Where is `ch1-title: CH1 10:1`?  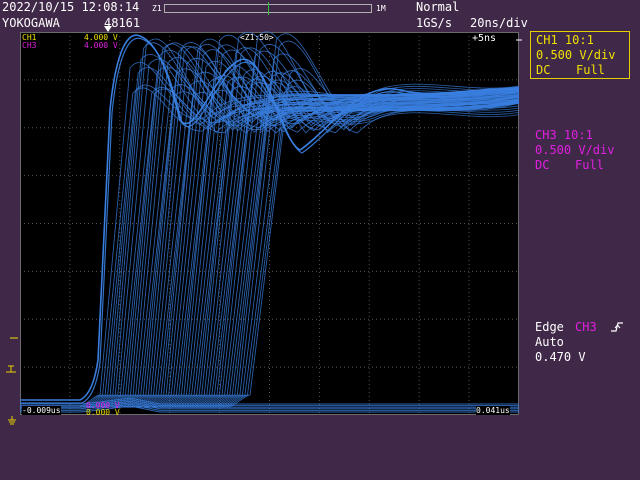 ch1-title: CH1 10:1 is located at coordinates (565, 40).